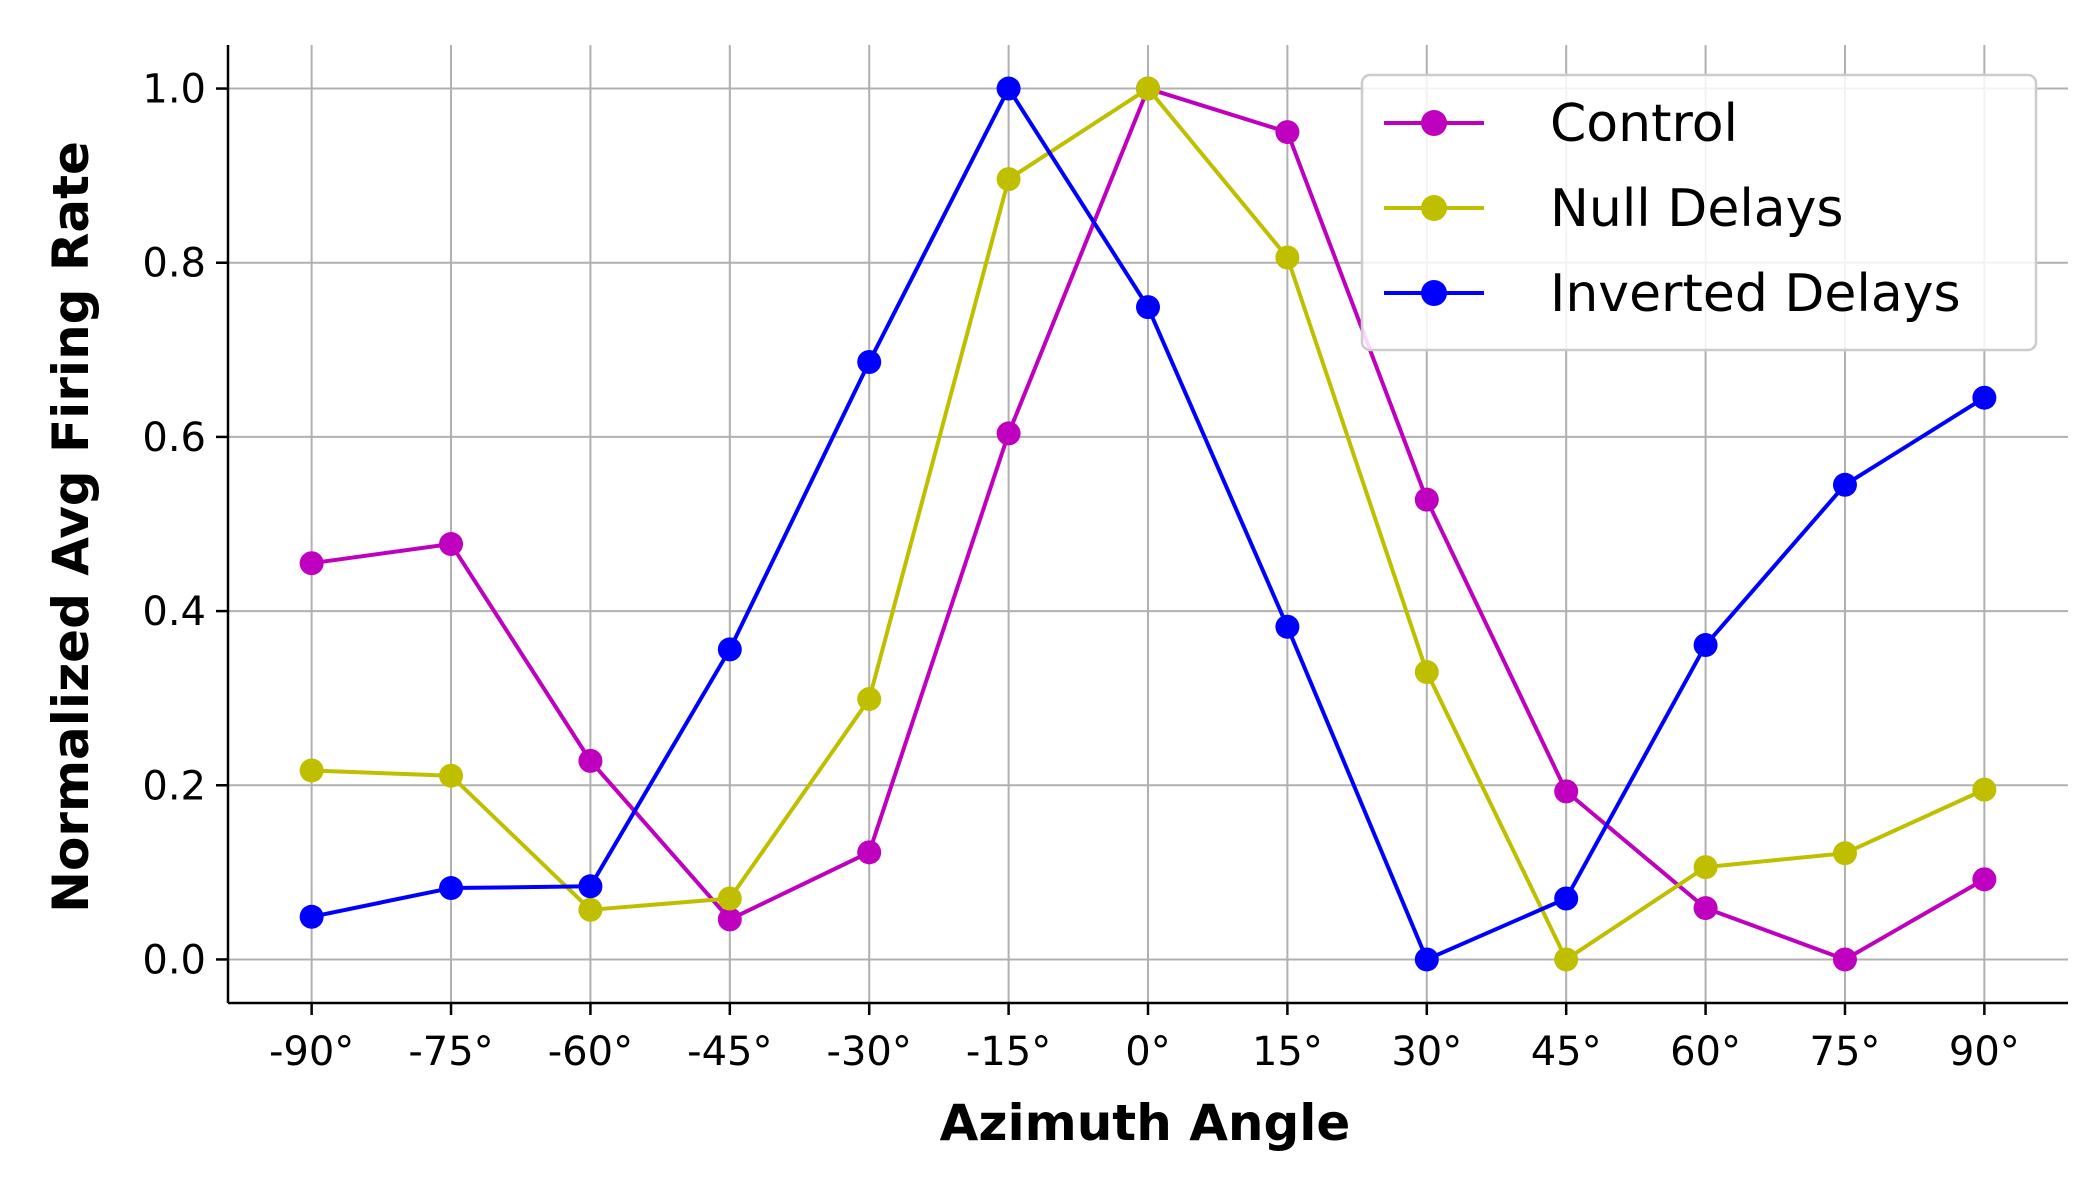 The height and width of the screenshot is (1200, 2100). I want to click on x-tick-label: -90°, so click(311, 1052).